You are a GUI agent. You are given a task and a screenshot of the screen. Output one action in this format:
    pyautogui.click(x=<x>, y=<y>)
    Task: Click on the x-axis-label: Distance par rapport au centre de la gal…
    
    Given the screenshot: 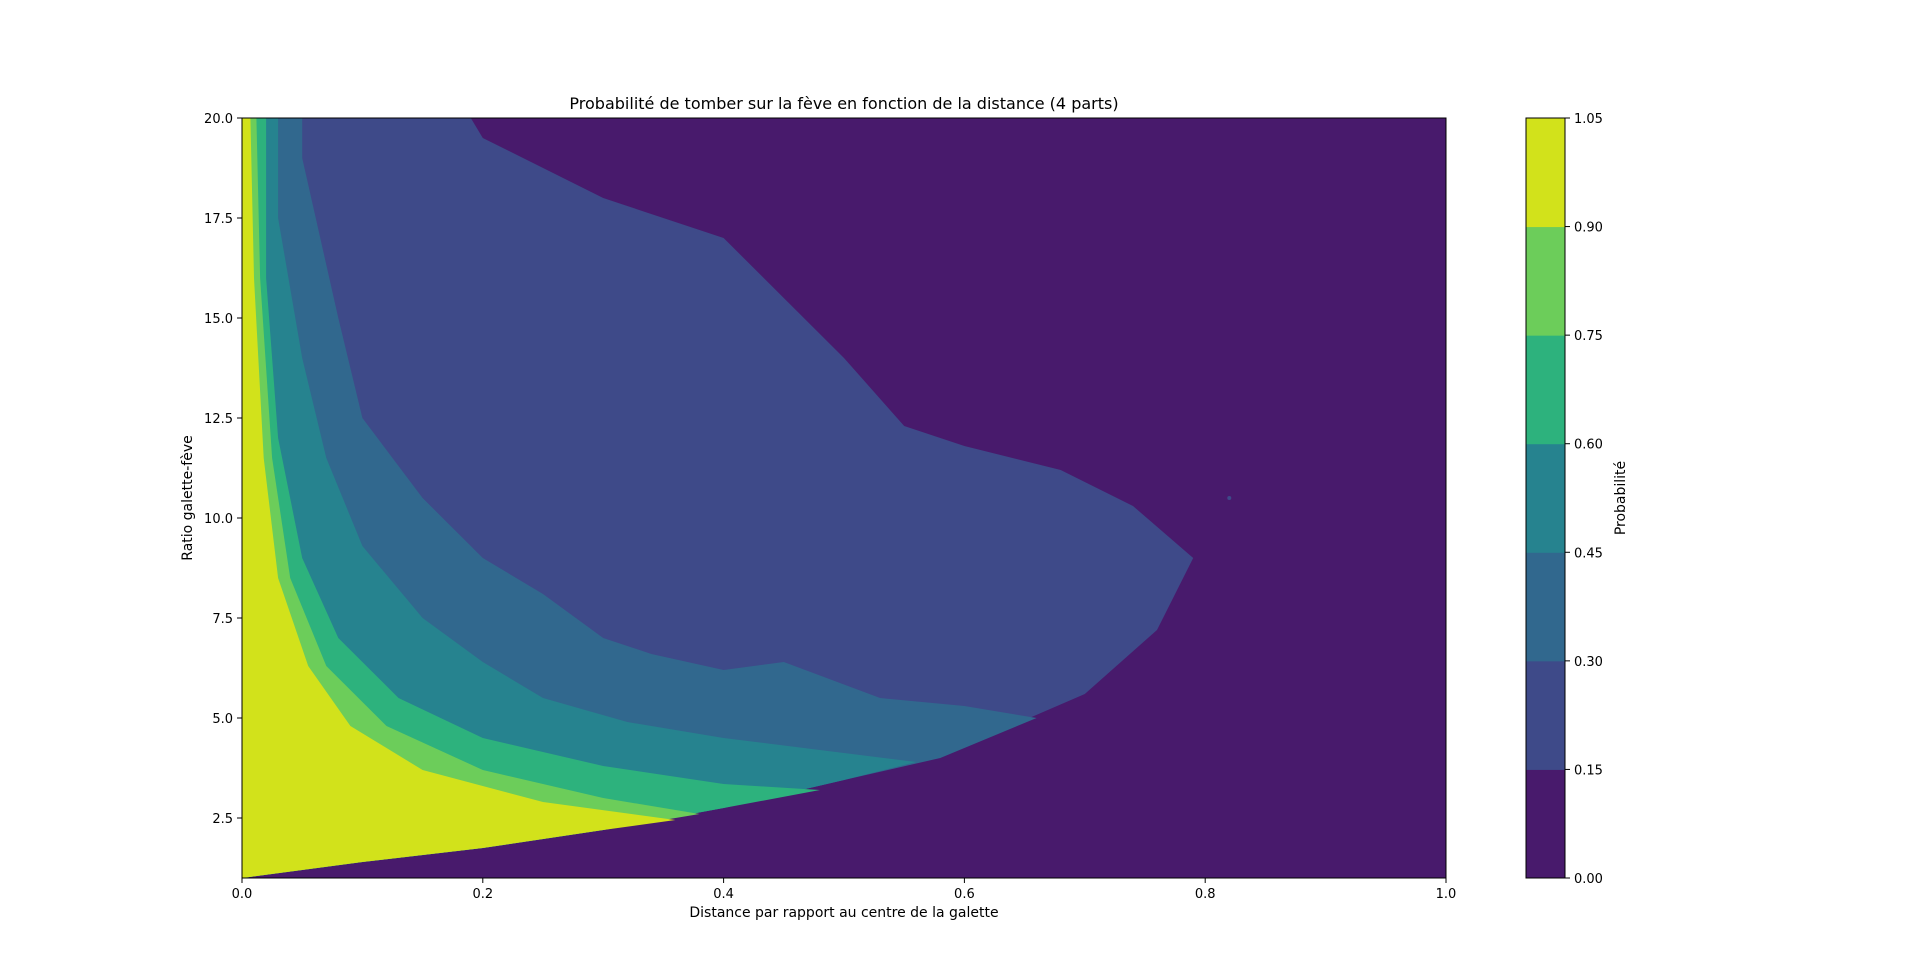 What is the action you would take?
    pyautogui.click(x=843, y=913)
    